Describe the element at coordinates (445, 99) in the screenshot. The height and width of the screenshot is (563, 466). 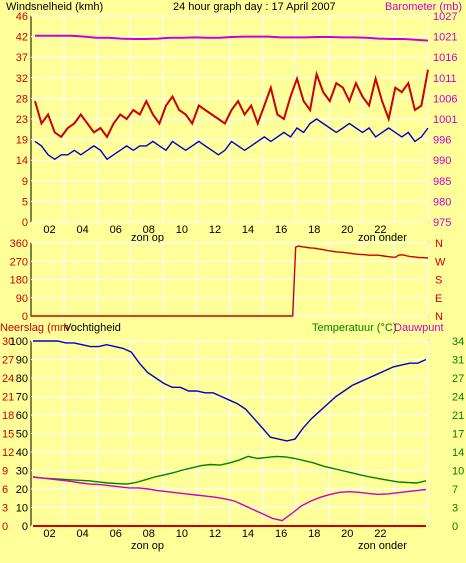
I see `y-tick-right: 1006` at that location.